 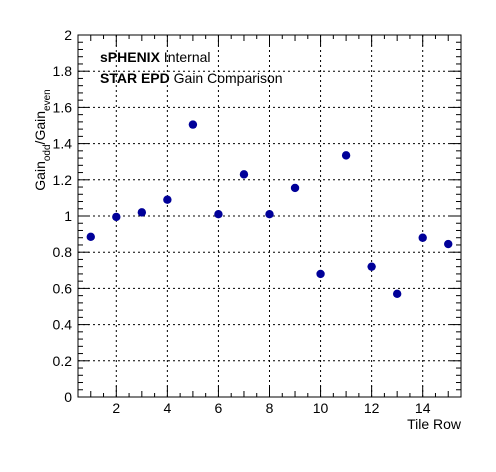 I want to click on annotation-sphenix: sPHENIX Internal, so click(x=155, y=57).